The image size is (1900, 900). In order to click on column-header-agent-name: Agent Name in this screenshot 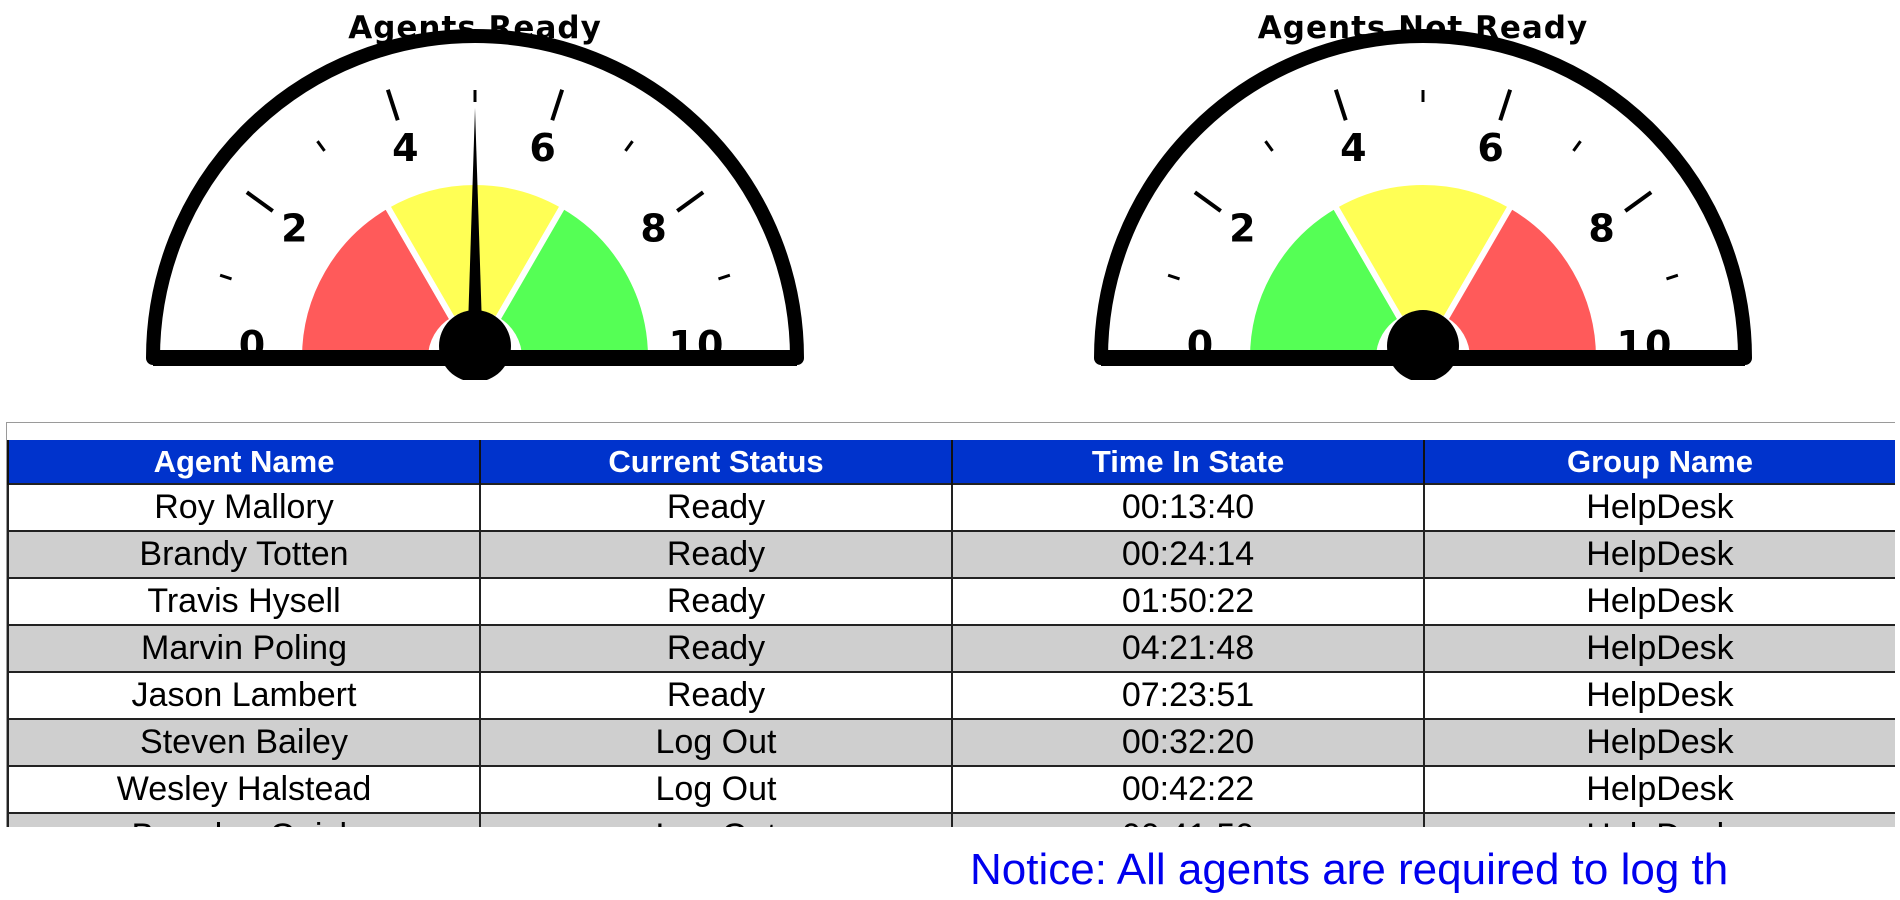, I will do `click(244, 462)`.